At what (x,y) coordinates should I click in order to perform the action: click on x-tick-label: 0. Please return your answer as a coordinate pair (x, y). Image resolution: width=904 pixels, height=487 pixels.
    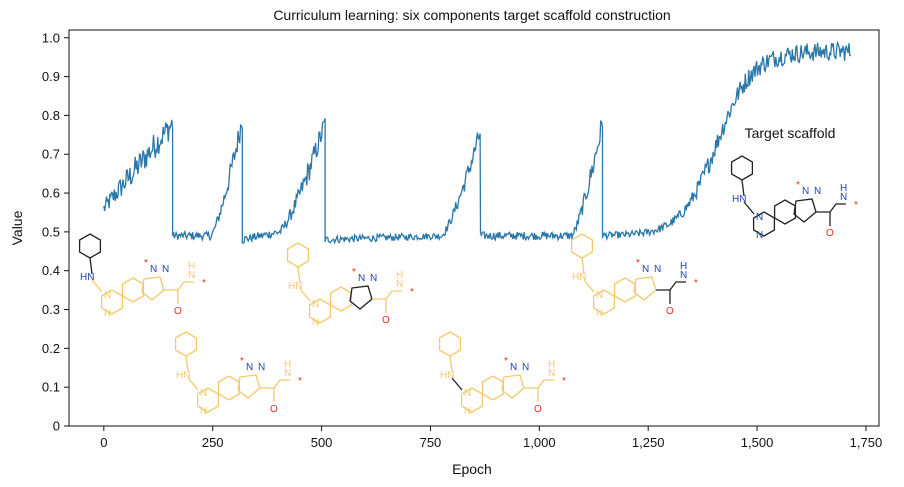
    Looking at the image, I should click on (103, 442).